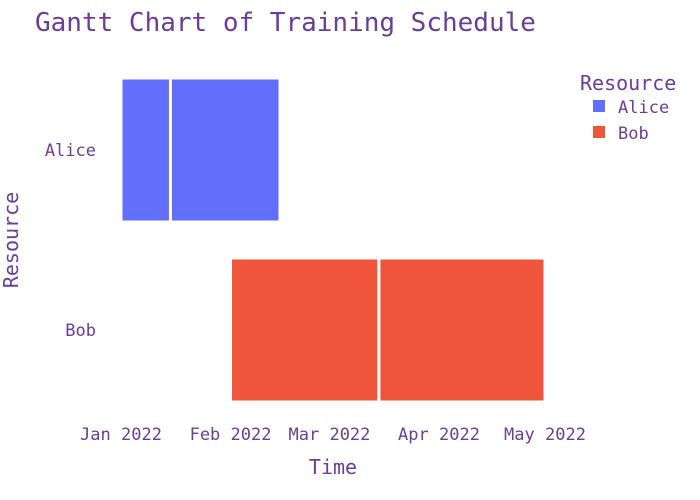  I want to click on x-axis-ticks: Jan 2022 Feb 2022 Mar 2022 Apr 2022 May 2022, so click(333, 435).